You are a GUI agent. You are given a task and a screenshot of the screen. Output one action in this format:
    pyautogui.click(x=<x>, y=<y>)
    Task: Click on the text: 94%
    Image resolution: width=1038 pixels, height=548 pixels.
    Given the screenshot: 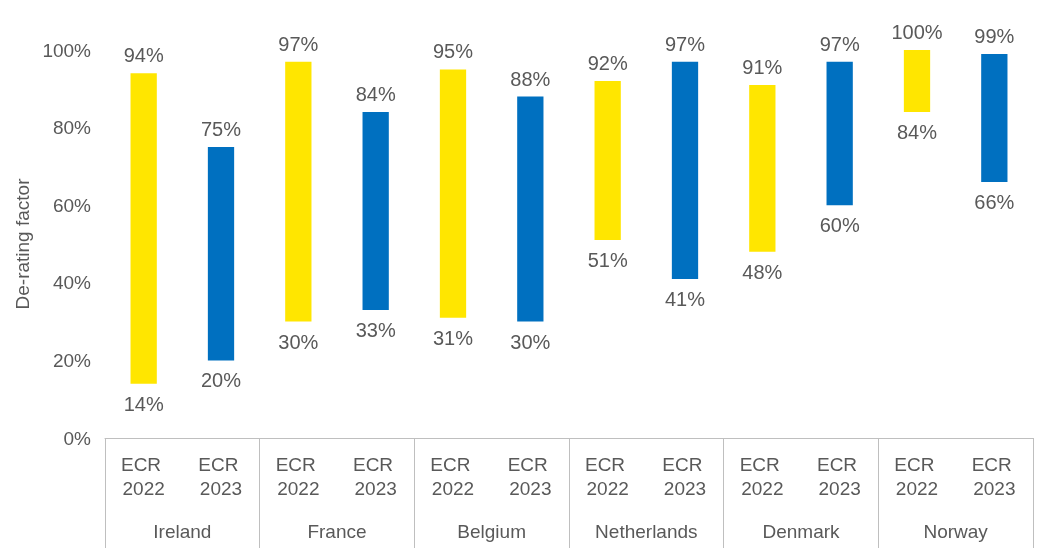 What is the action you would take?
    pyautogui.click(x=143, y=55)
    